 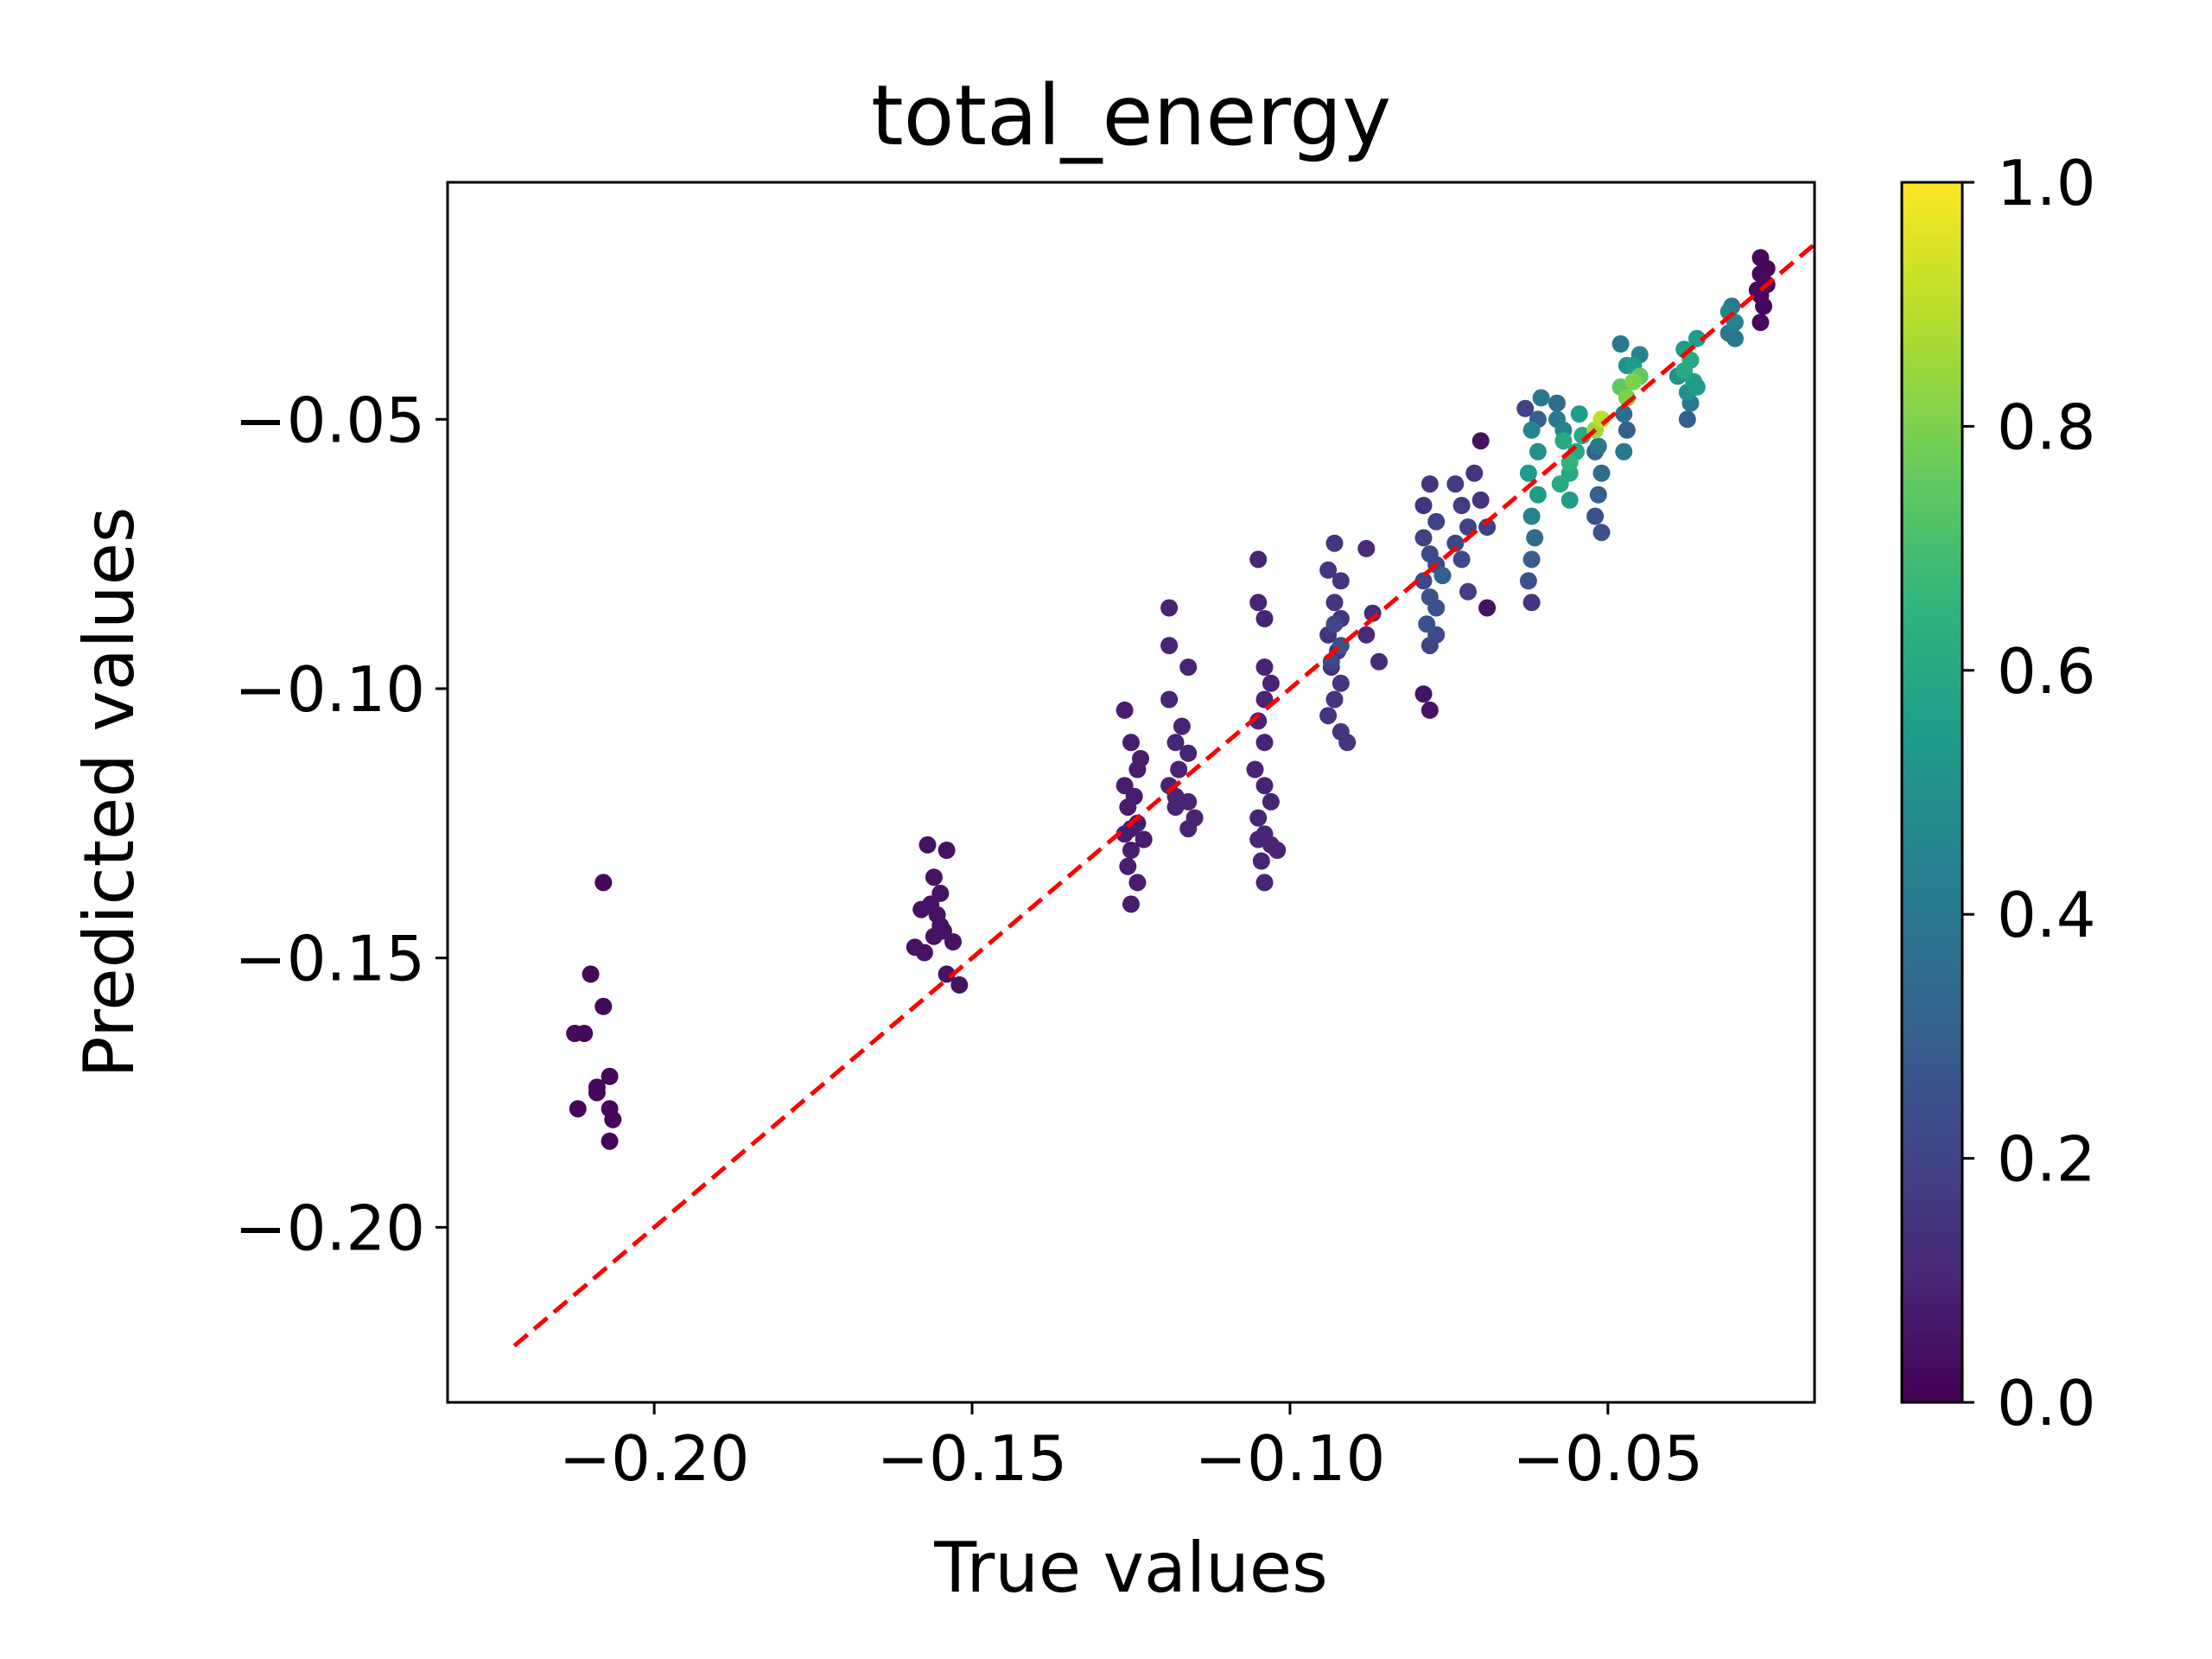 I want to click on colorbar-tick-label: 0.6, so click(x=2046, y=671).